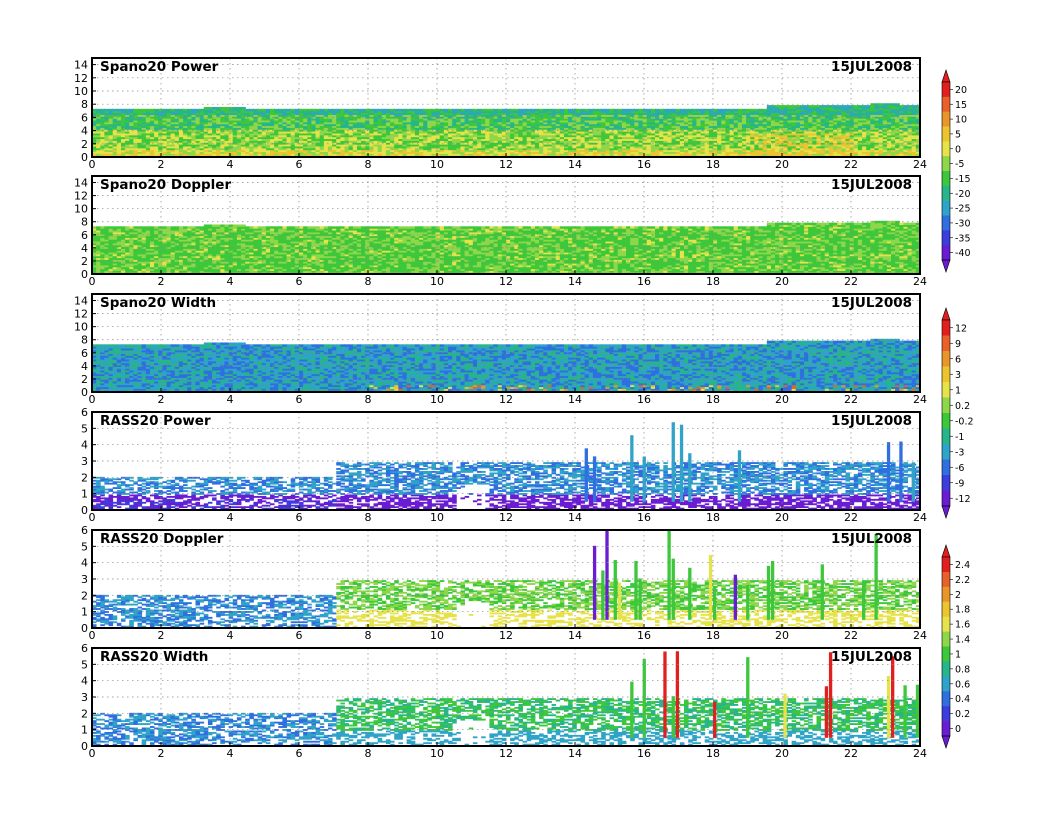 Image resolution: width=1056 pixels, height=816 pixels. I want to click on colorbar-label: 0.2, so click(962, 714).